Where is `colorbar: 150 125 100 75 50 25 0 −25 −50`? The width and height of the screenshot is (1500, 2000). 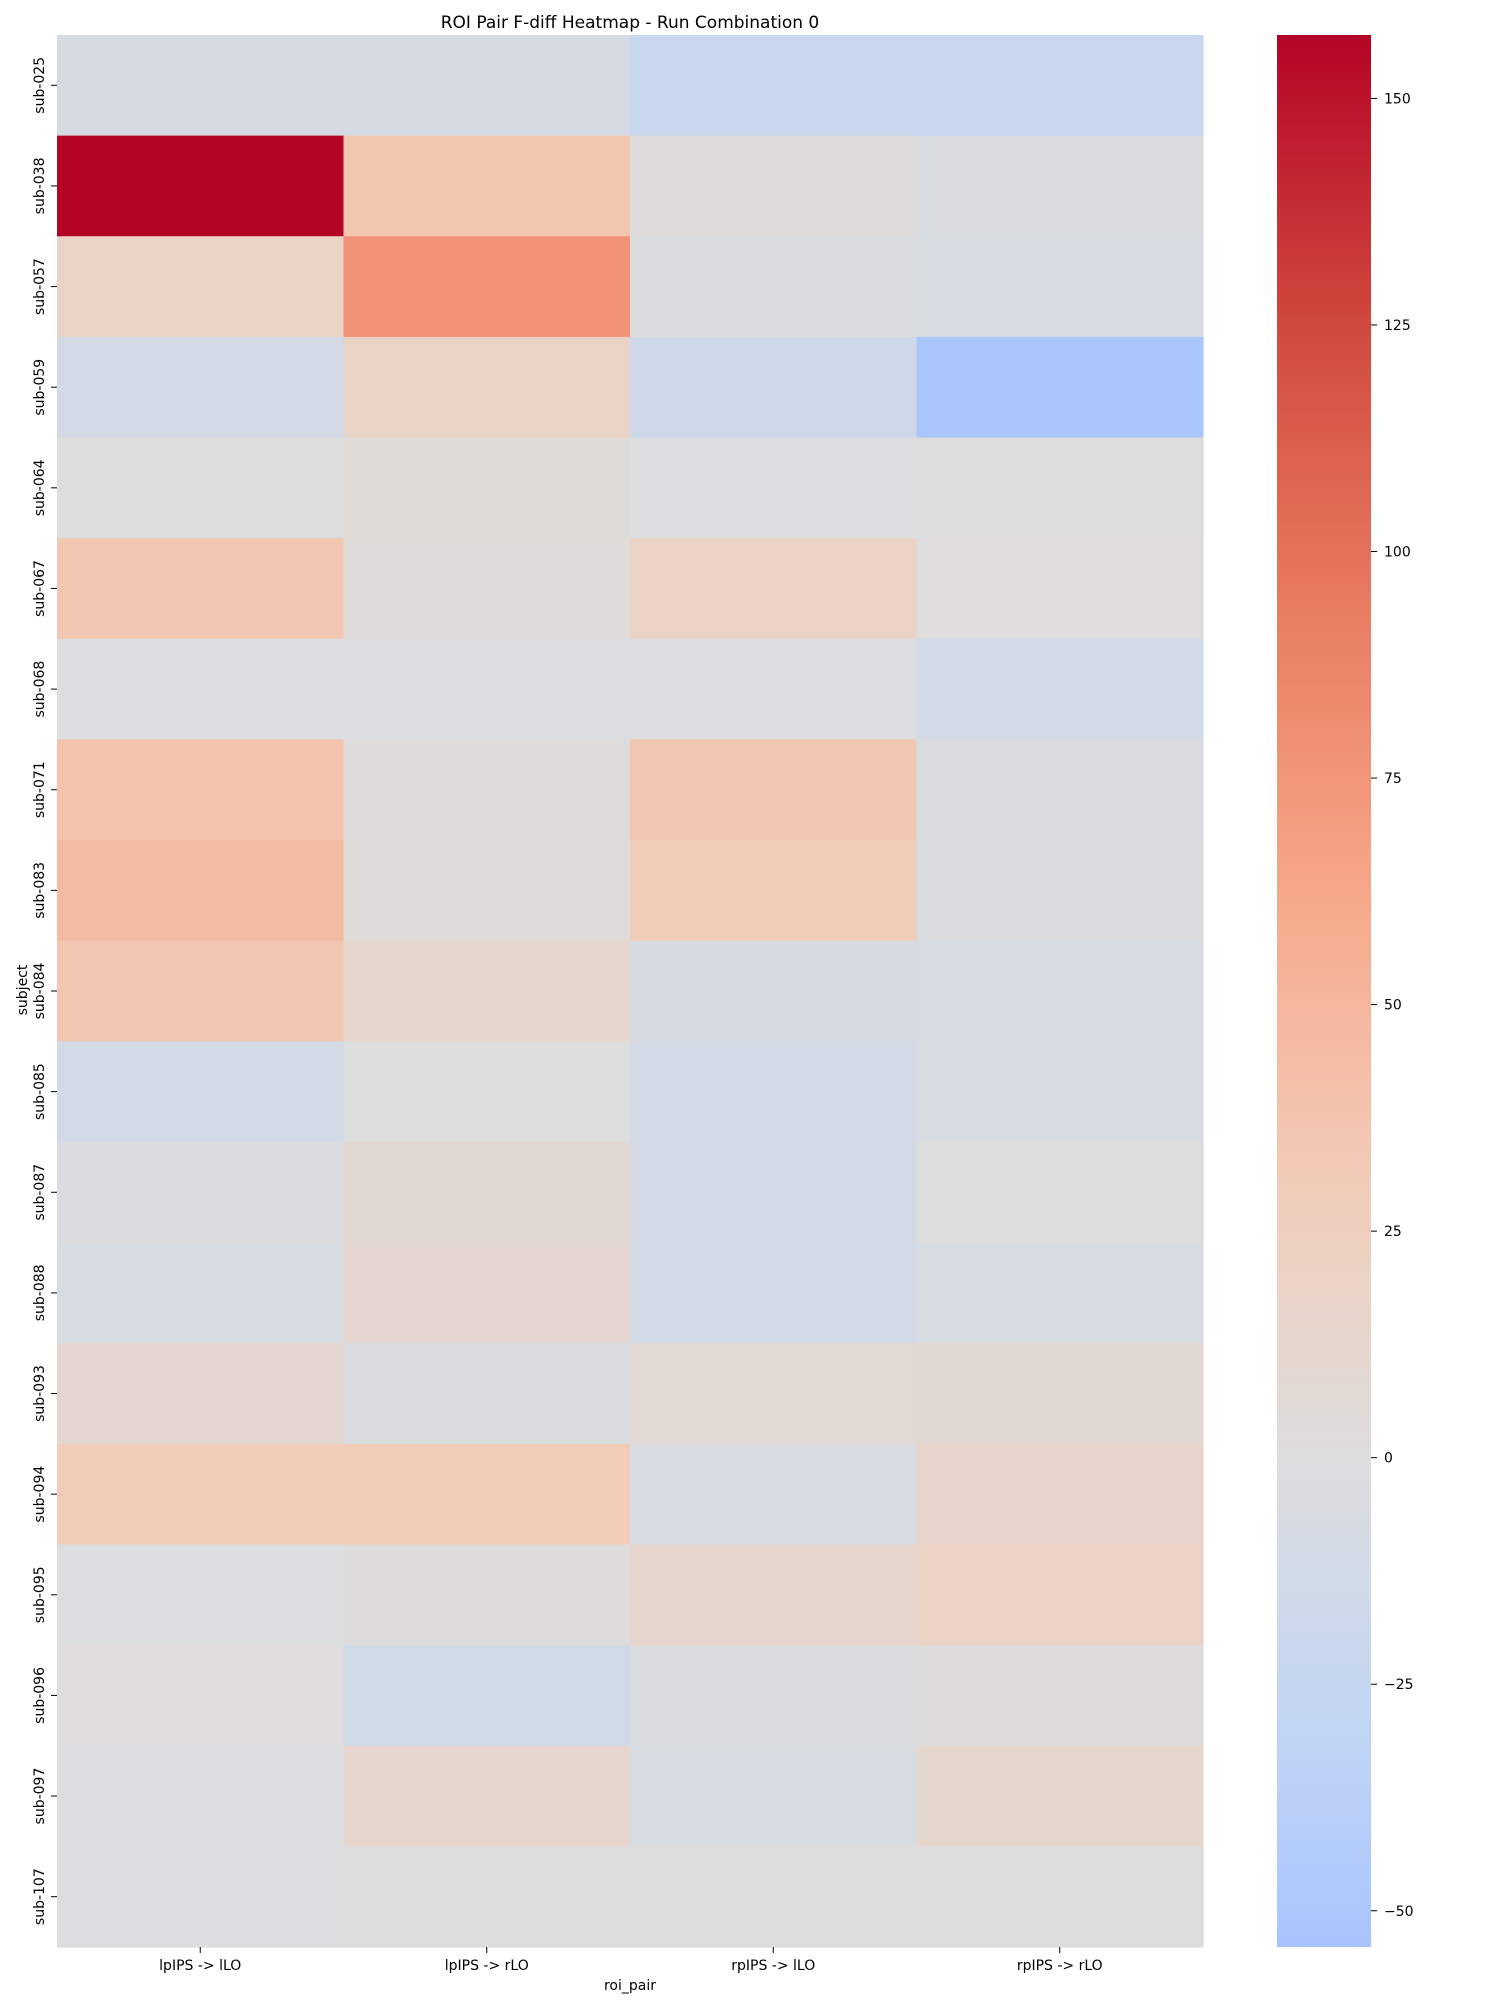 colorbar: 150 125 100 75 50 25 0 −25 −50 is located at coordinates (1345, 991).